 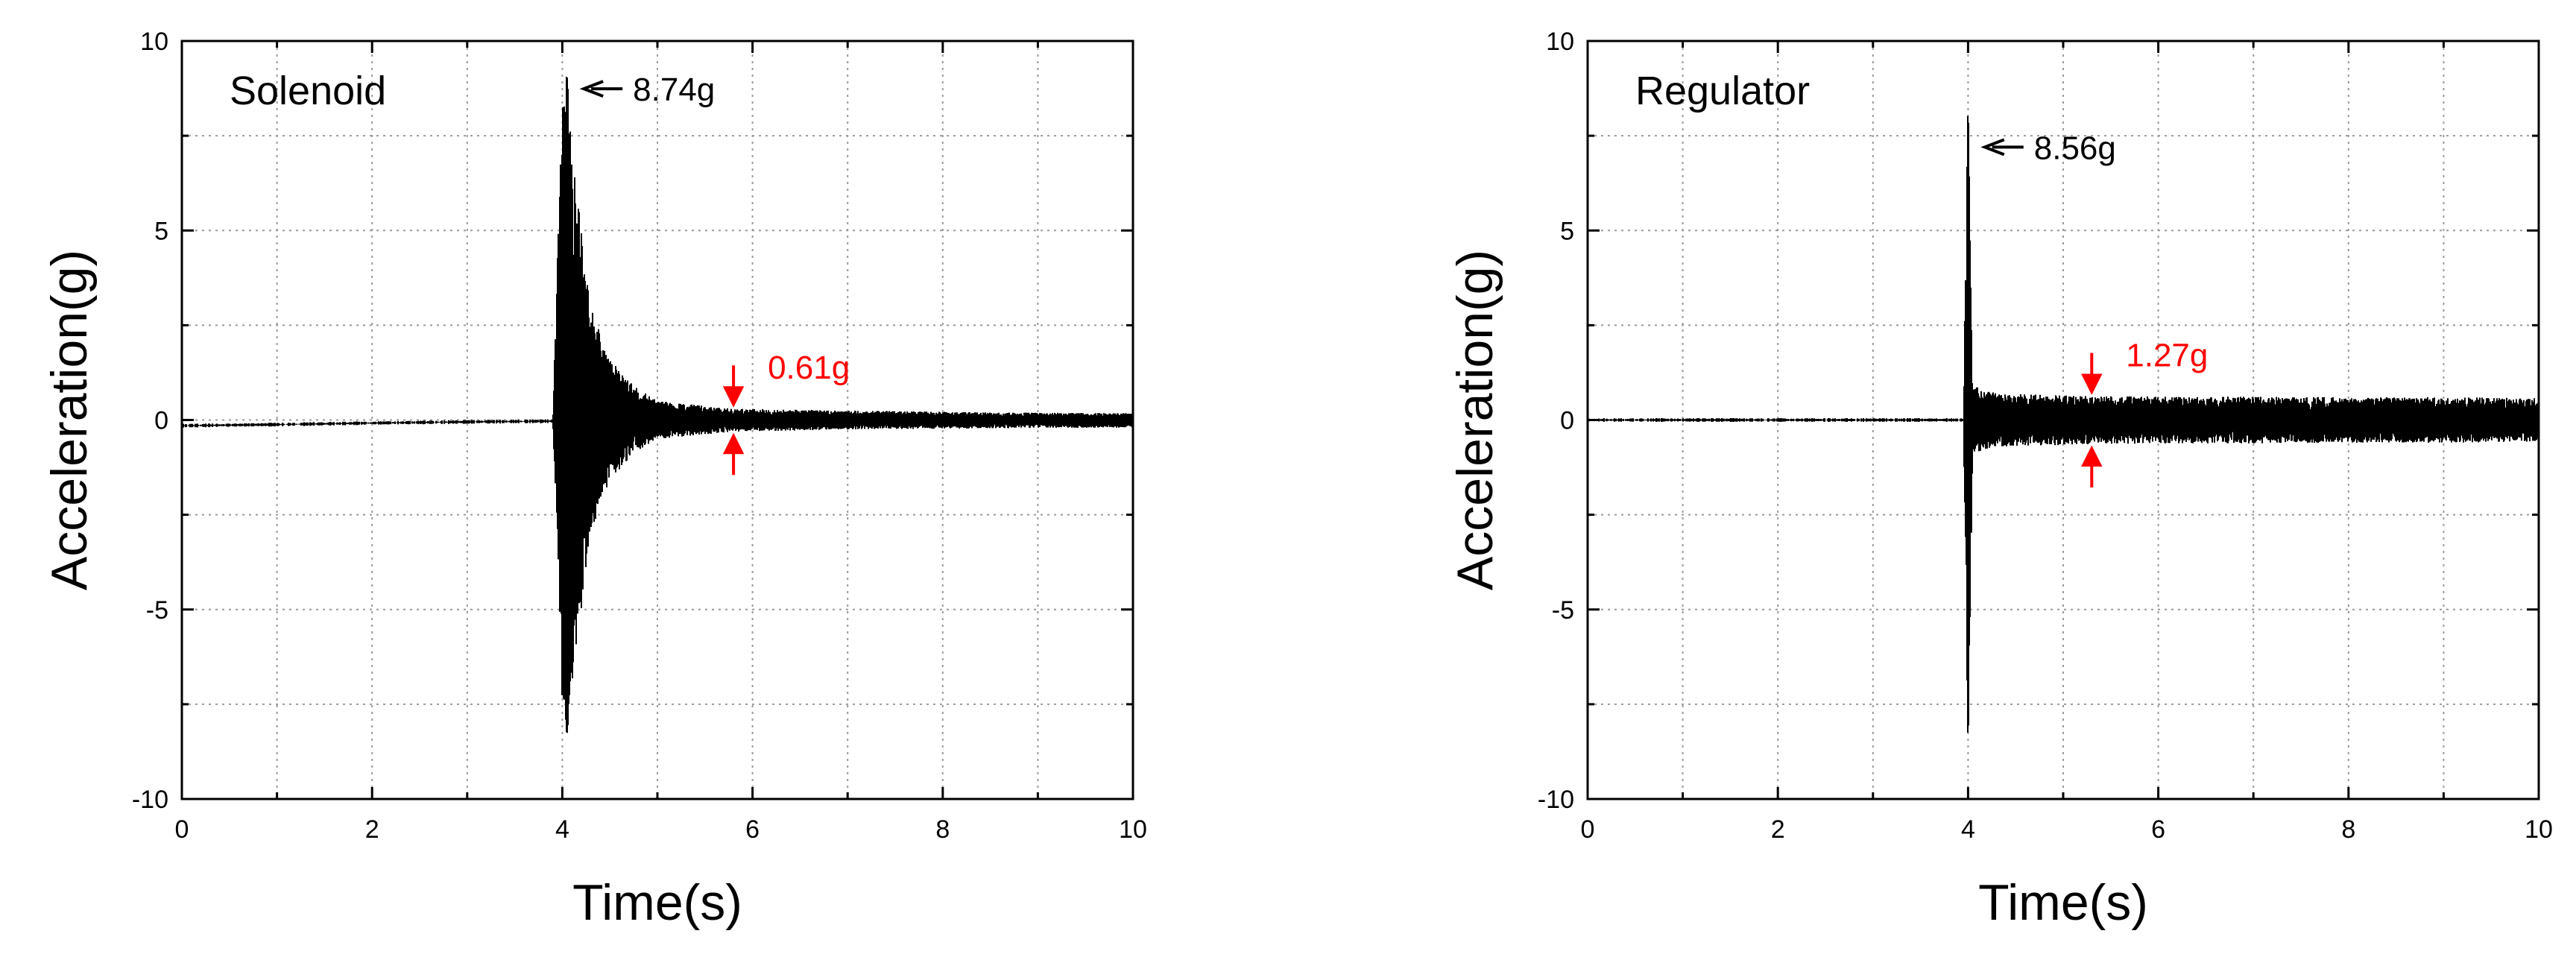 I want to click on annotations: 8.56g 1.27g, so click(x=2094, y=309).